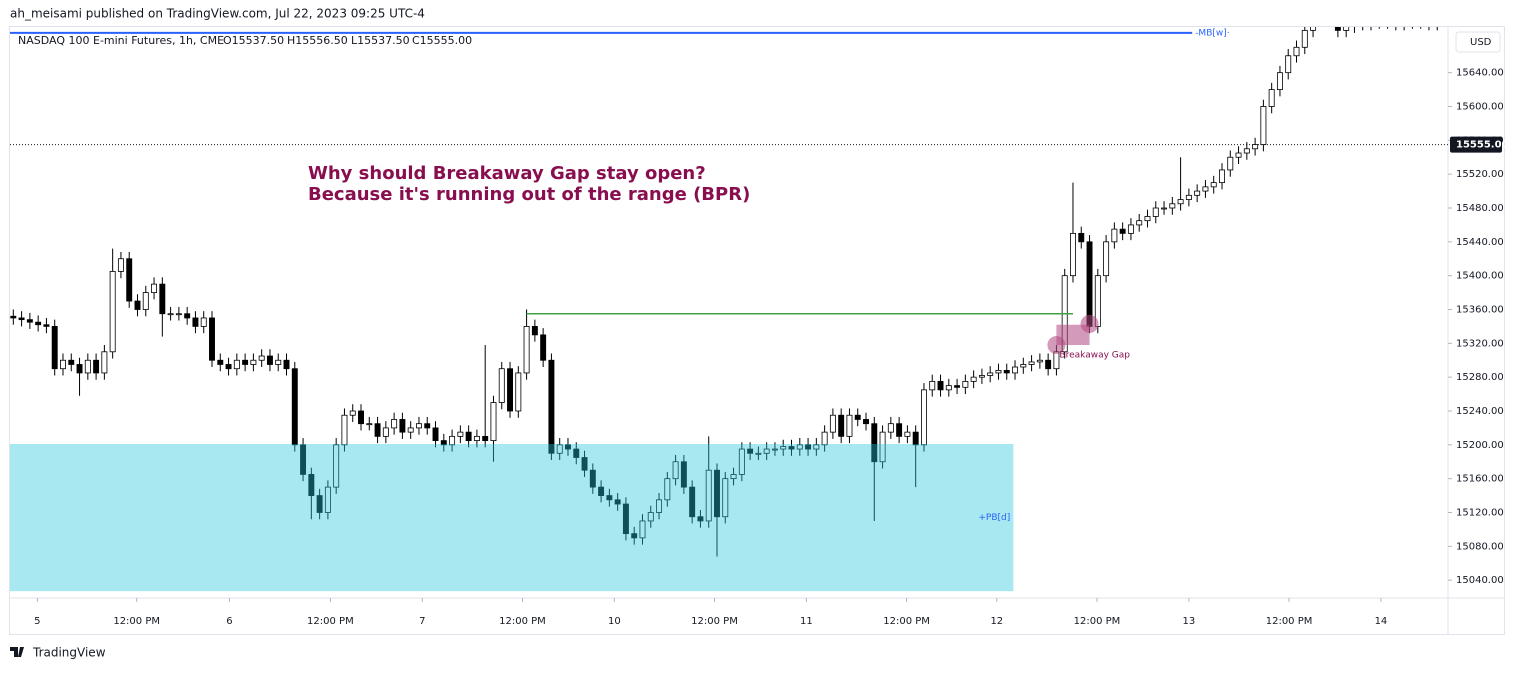 This screenshot has width=1515, height=674. Describe the element at coordinates (317, 40) in the screenshot. I see `legend-high: H15556.50` at that location.